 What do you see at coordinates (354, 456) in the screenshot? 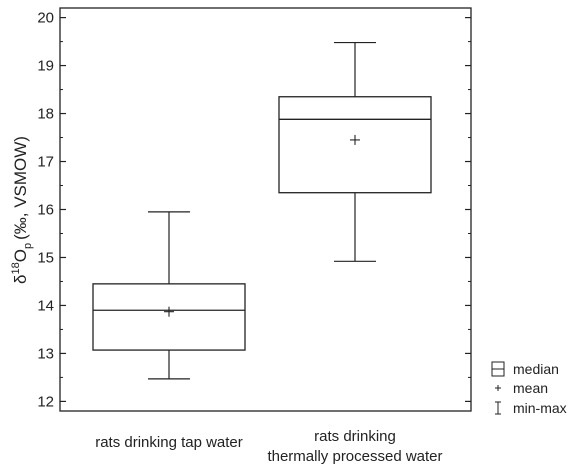
I see `category-label: thermally processed water` at bounding box center [354, 456].